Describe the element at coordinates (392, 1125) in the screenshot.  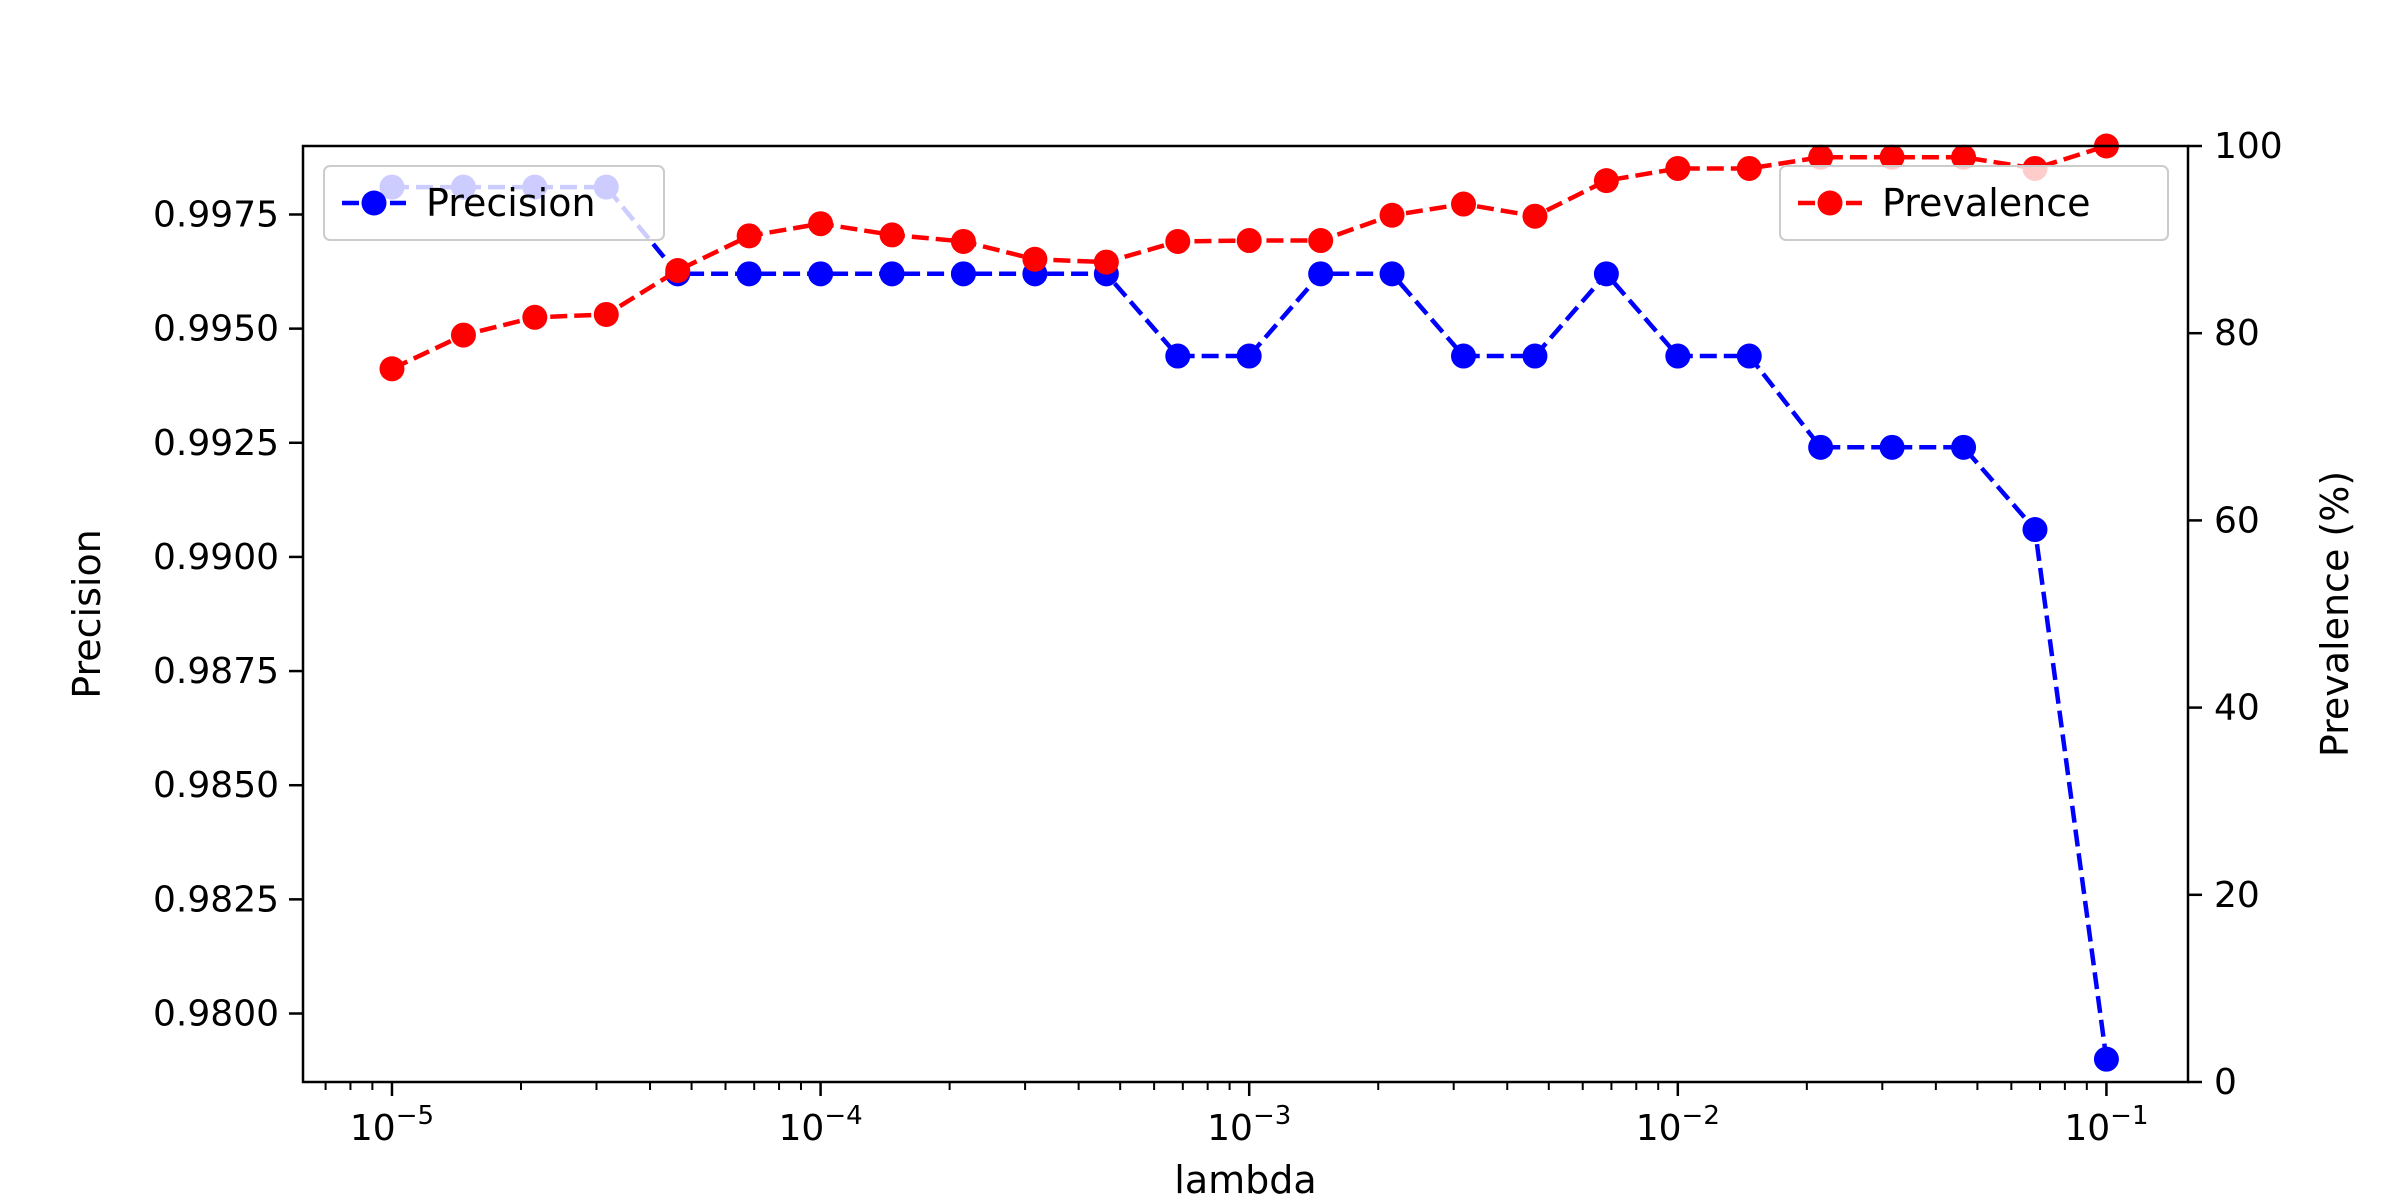
I see `x-tick-label: 10⁻⁵` at that location.